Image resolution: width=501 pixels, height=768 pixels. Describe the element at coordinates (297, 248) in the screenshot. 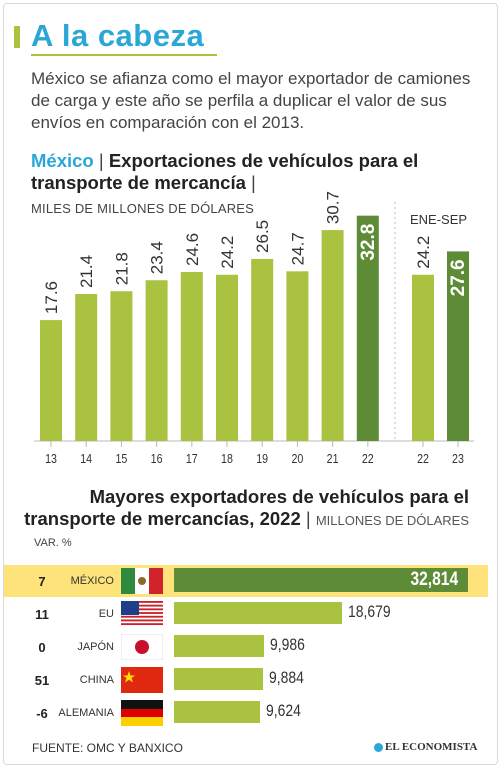

I see `annual-data-label-20: 24.7` at that location.